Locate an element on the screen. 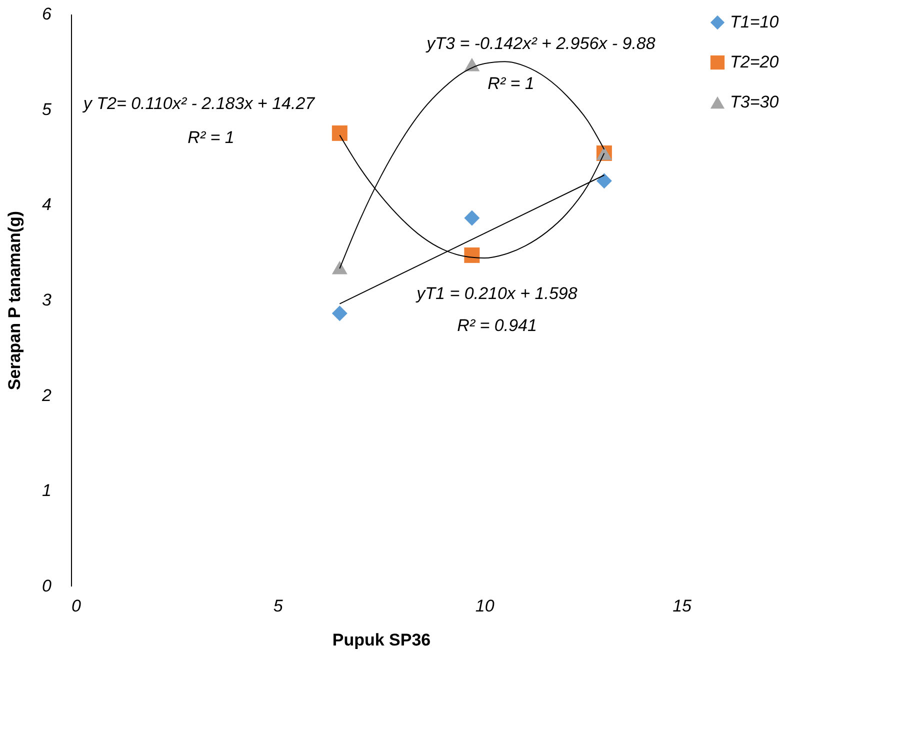 The width and height of the screenshot is (898, 733). y-tick-label: 4 is located at coordinates (47, 204).